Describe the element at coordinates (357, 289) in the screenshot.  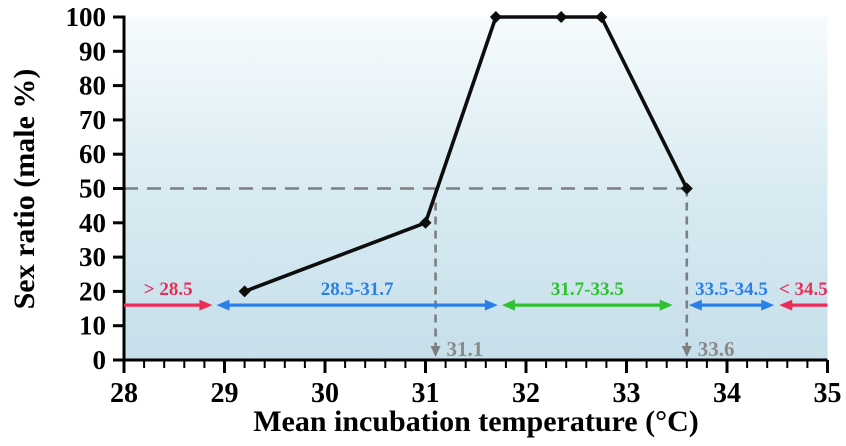
I see `range-arrow-label: 28.5-31.7` at that location.